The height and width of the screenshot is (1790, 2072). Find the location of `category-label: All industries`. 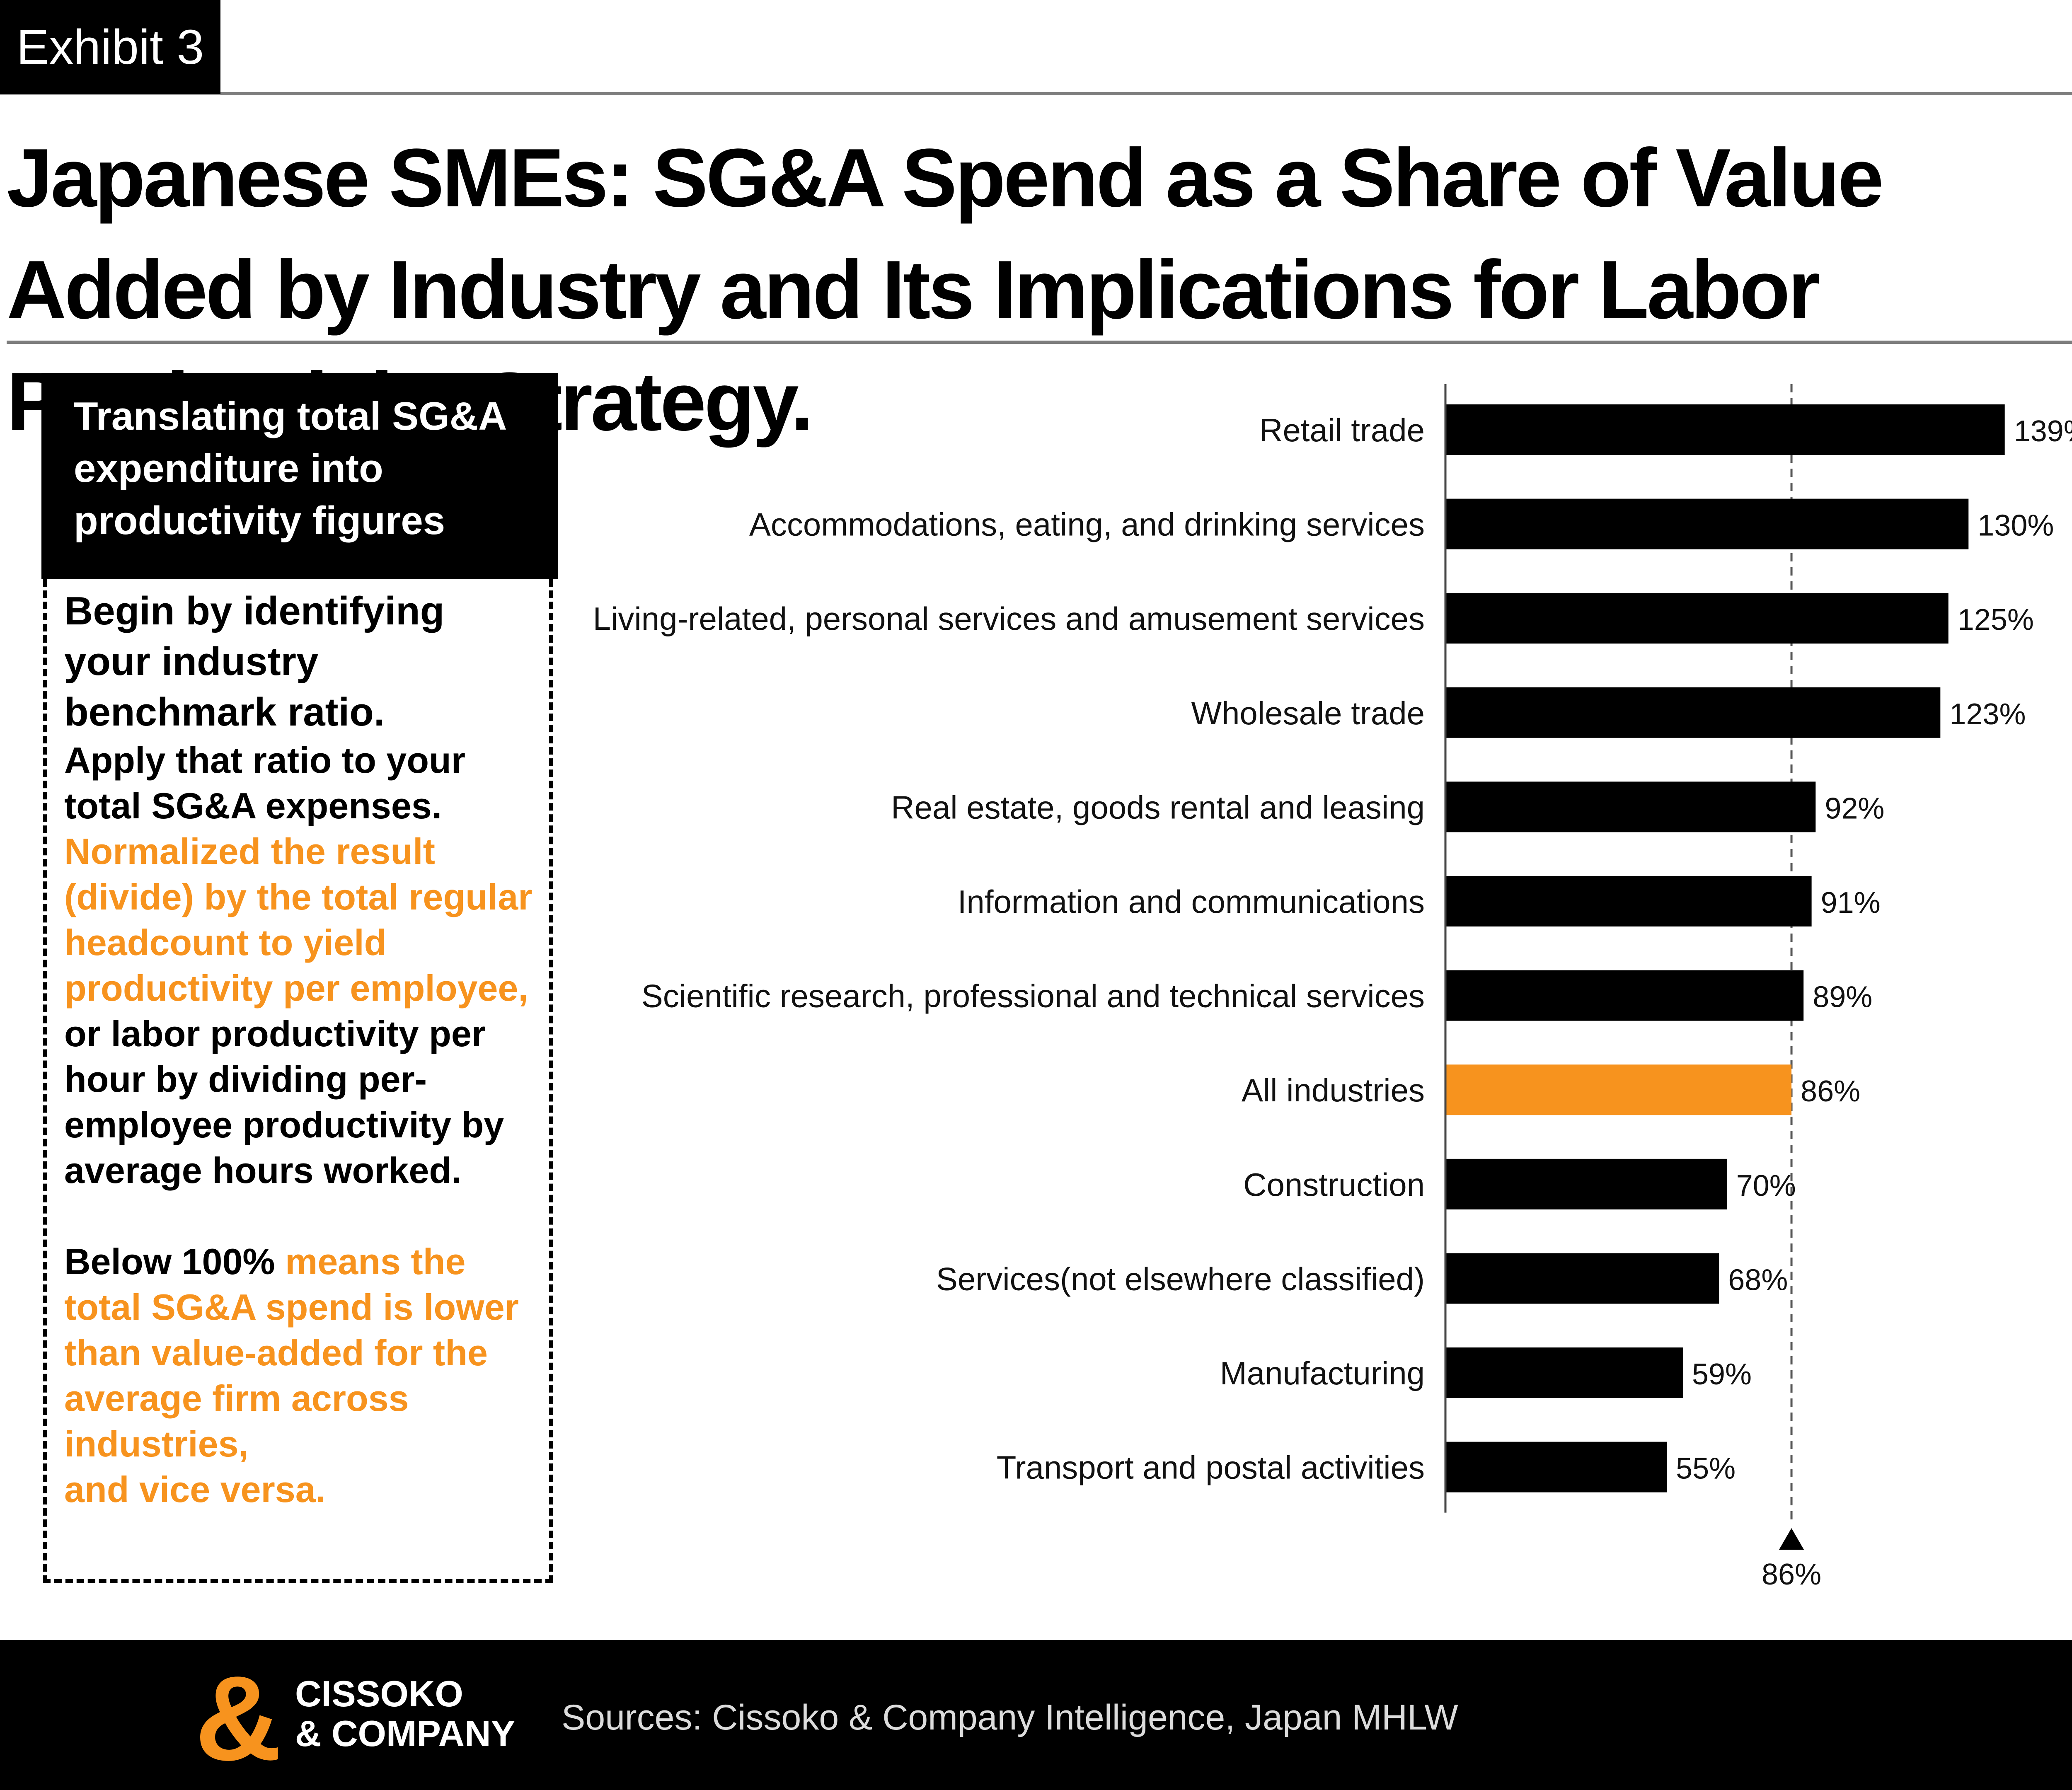

category-label: All industries is located at coordinates (1333, 1090).